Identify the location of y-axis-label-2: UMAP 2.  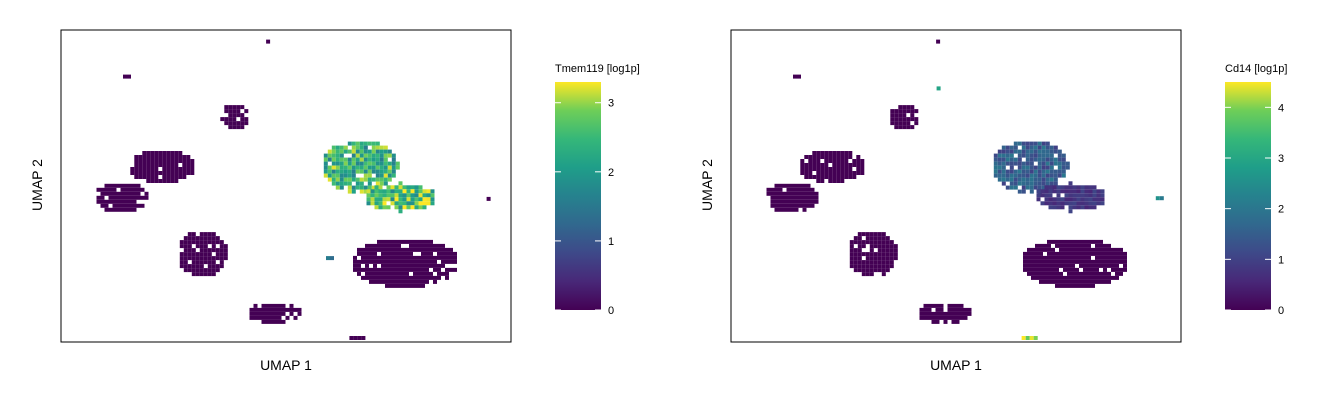
(707, 185).